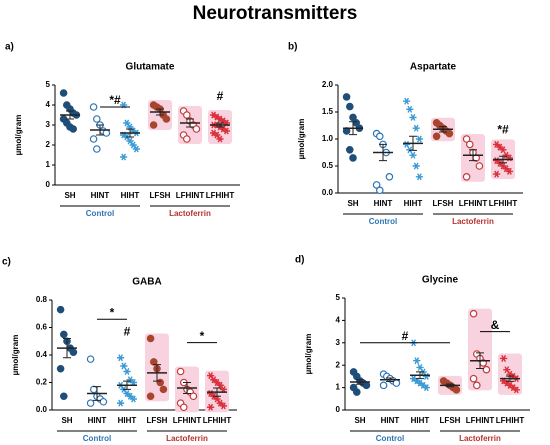 The width and height of the screenshot is (550, 445). Describe the element at coordinates (480, 420) in the screenshot. I see `x-tick-label: LFHINT` at that location.